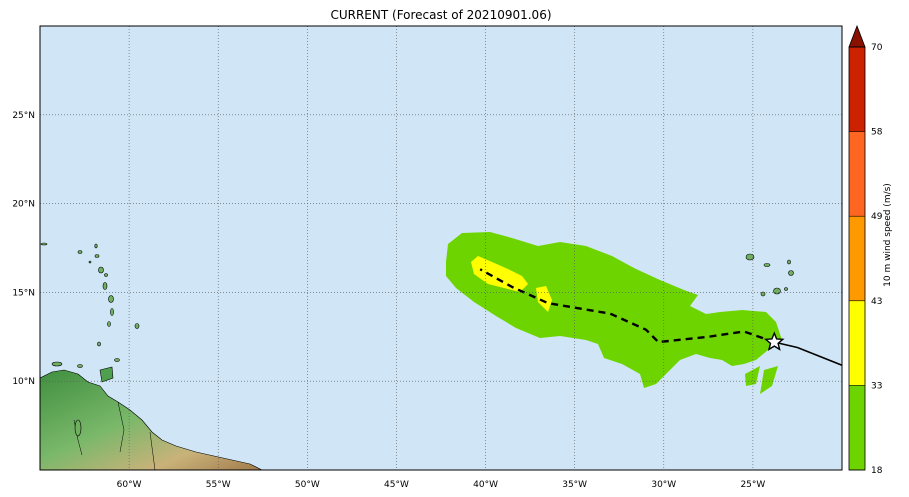  What do you see at coordinates (485, 485) in the screenshot?
I see `lon-tick-label: 40°W` at bounding box center [485, 485].